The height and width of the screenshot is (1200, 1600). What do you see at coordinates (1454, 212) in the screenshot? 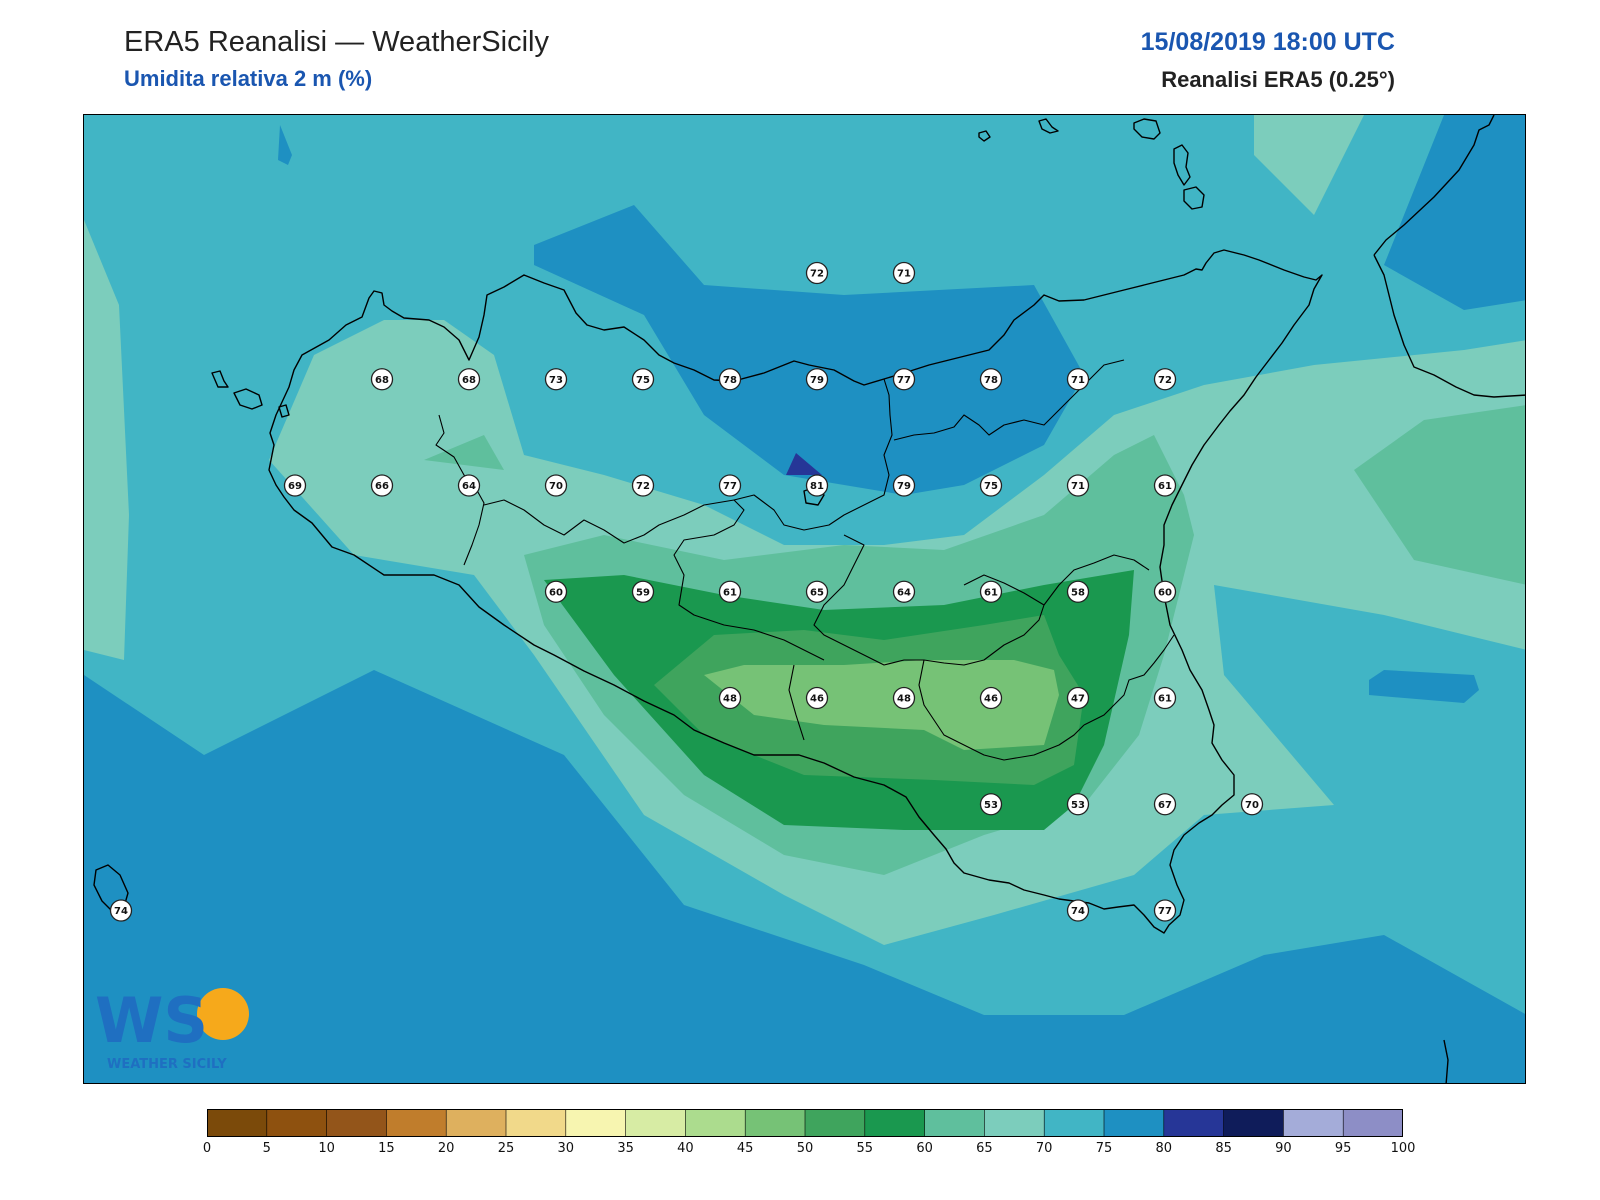
I see `field-75-80-northeast` at bounding box center [1454, 212].